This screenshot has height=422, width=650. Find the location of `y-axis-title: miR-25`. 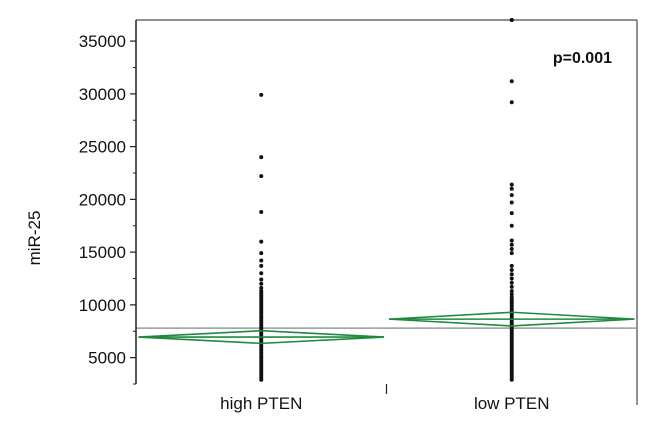

y-axis-title: miR-25 is located at coordinates (34, 238).